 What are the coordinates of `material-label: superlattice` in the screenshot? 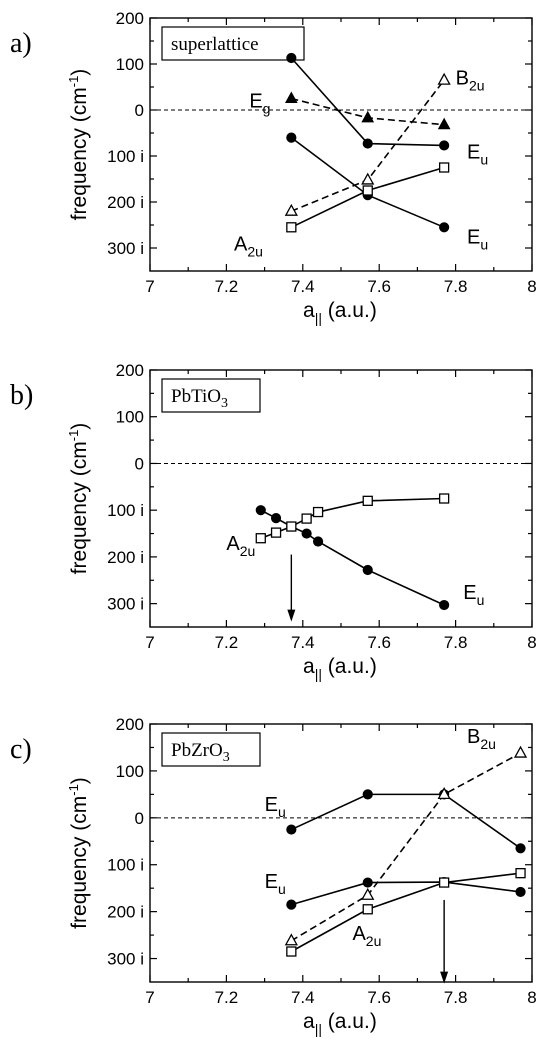 It's located at (215, 44).